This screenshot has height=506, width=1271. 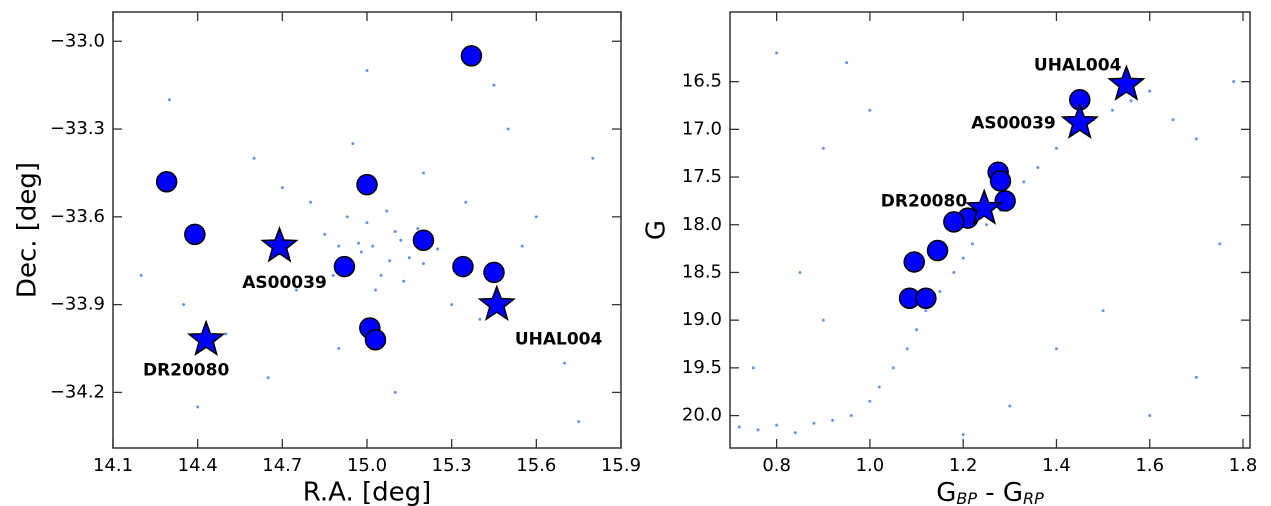 I want to click on y-tick-label: 16.5, so click(x=702, y=81).